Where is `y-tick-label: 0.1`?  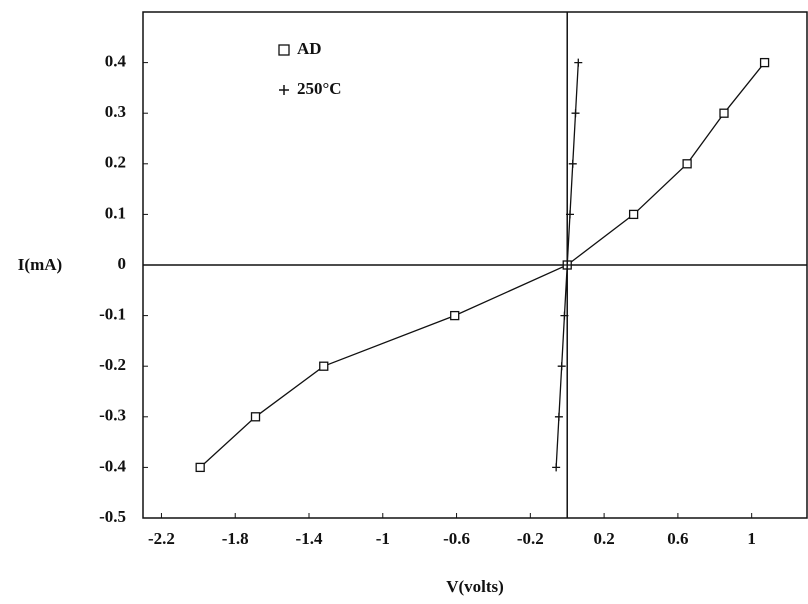 y-tick-label: 0.1 is located at coordinates (115, 212).